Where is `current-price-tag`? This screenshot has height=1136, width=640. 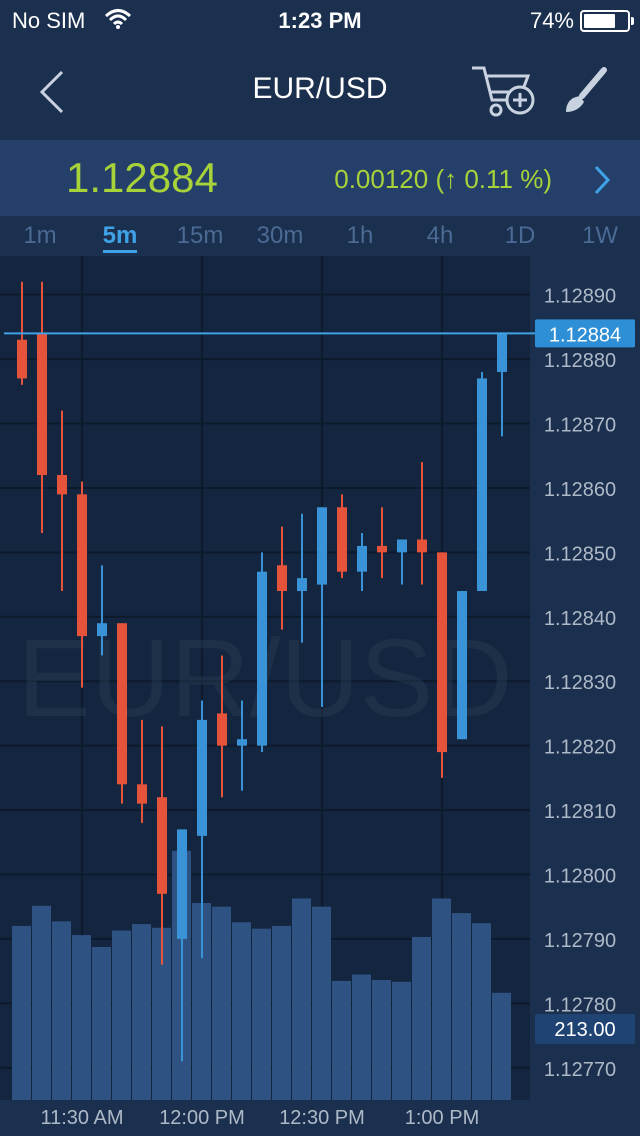 current-price-tag is located at coordinates (585, 333).